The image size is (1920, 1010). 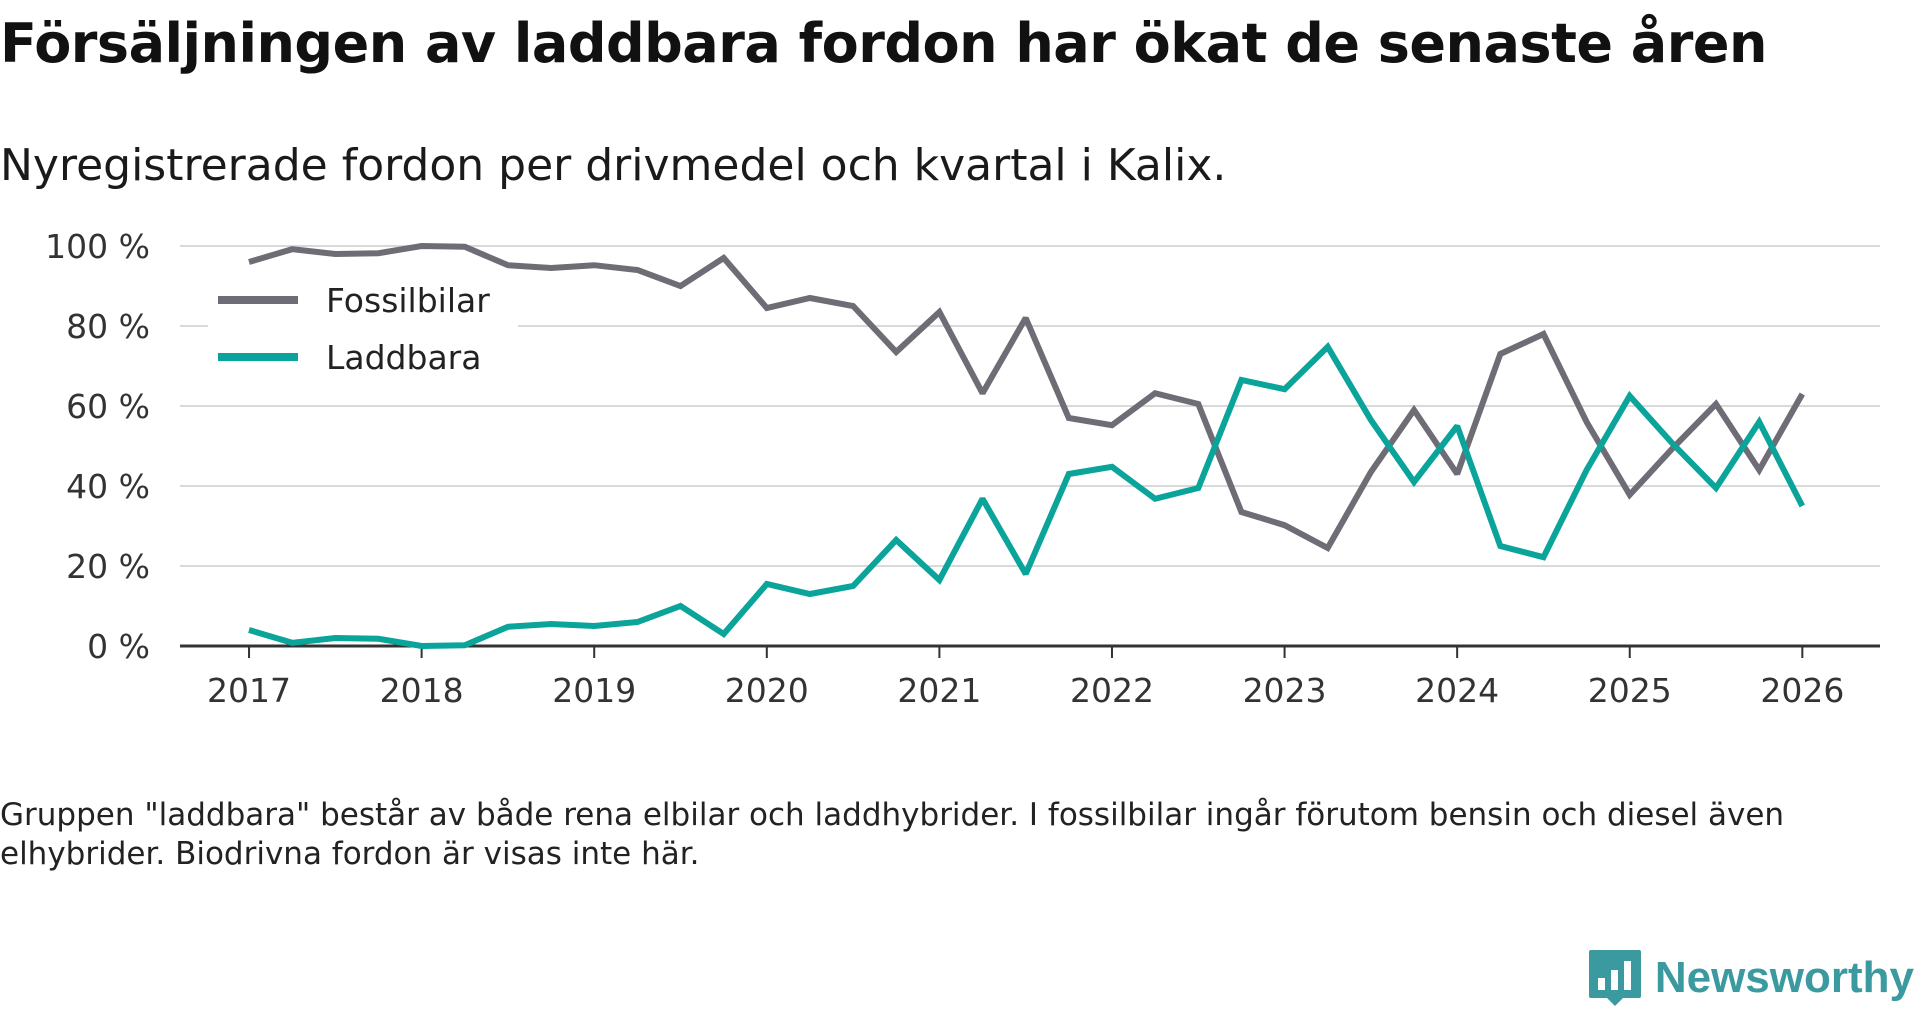 What do you see at coordinates (1802, 690) in the screenshot?
I see `x-tick-label: 2026` at bounding box center [1802, 690].